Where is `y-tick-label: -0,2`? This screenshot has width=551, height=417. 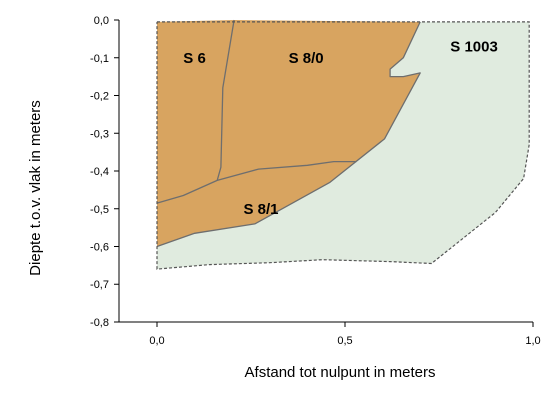
y-tick-label: -0,2 is located at coordinates (99, 97).